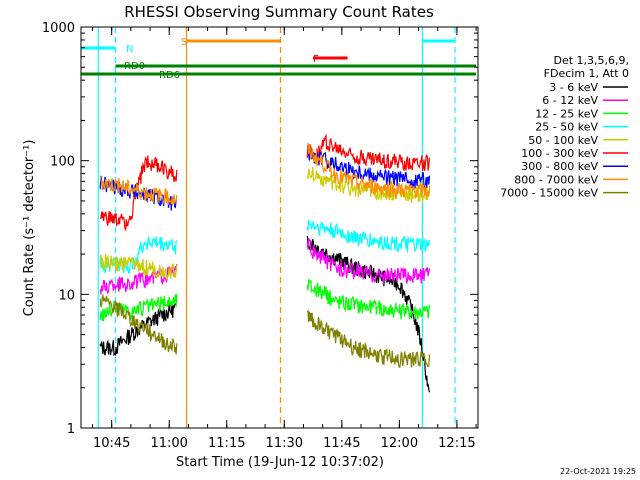  I want to click on legend-entry-label: 25 - 50 keV, so click(566, 127).